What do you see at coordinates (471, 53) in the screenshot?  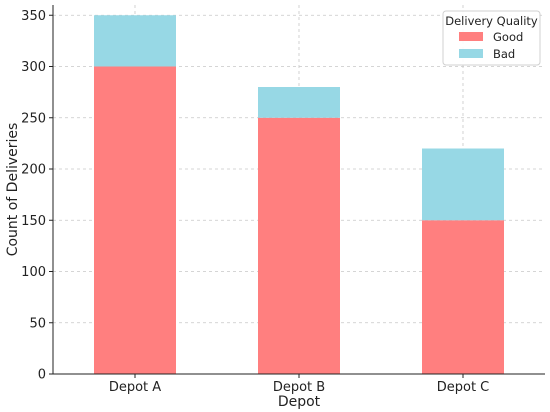 I see `legend-swatch-bad` at bounding box center [471, 53].